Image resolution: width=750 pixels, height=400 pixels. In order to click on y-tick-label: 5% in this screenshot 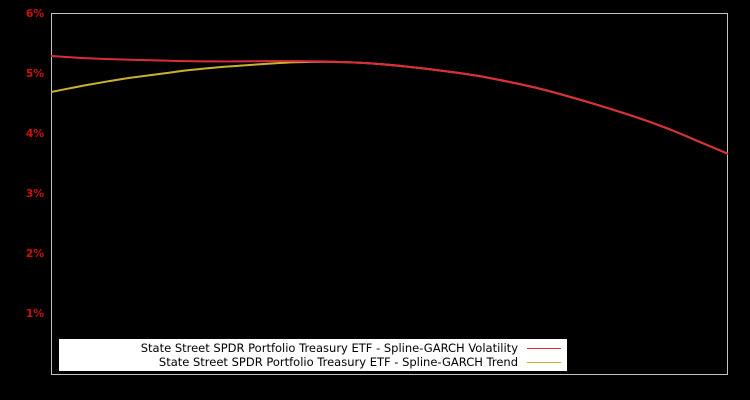, I will do `click(34, 73)`.